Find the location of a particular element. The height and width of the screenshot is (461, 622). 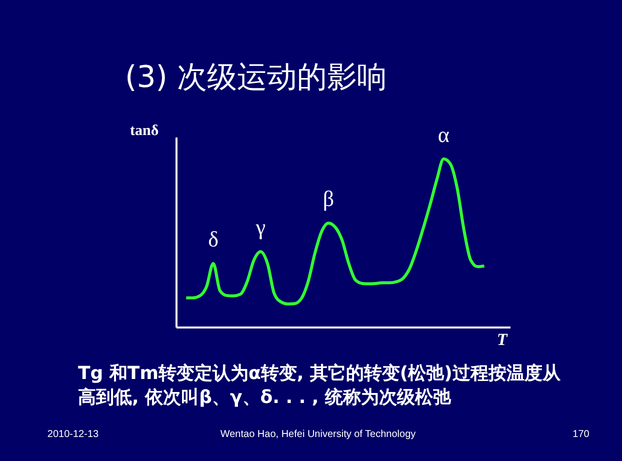

annotation: δ is located at coordinates (213, 239).